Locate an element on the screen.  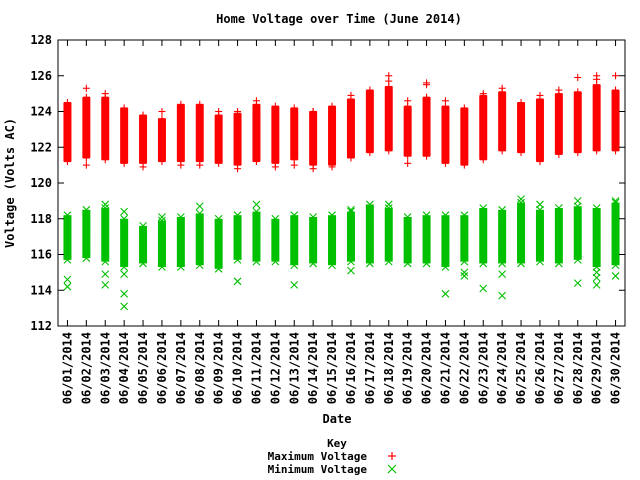
y-tick-label: 126 is located at coordinates (41, 76).